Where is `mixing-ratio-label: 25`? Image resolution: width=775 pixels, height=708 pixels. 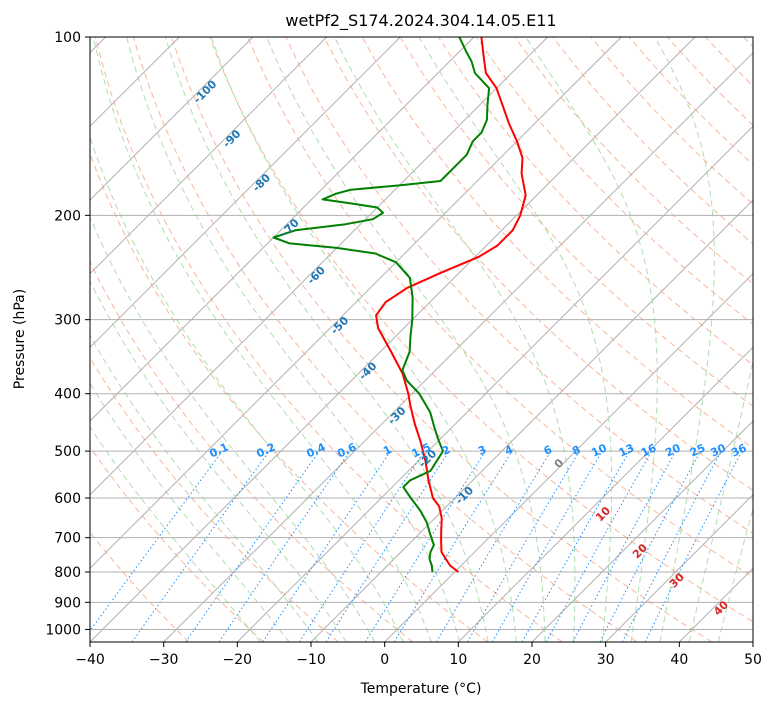 mixing-ratio-label: 25 is located at coordinates (697, 450).